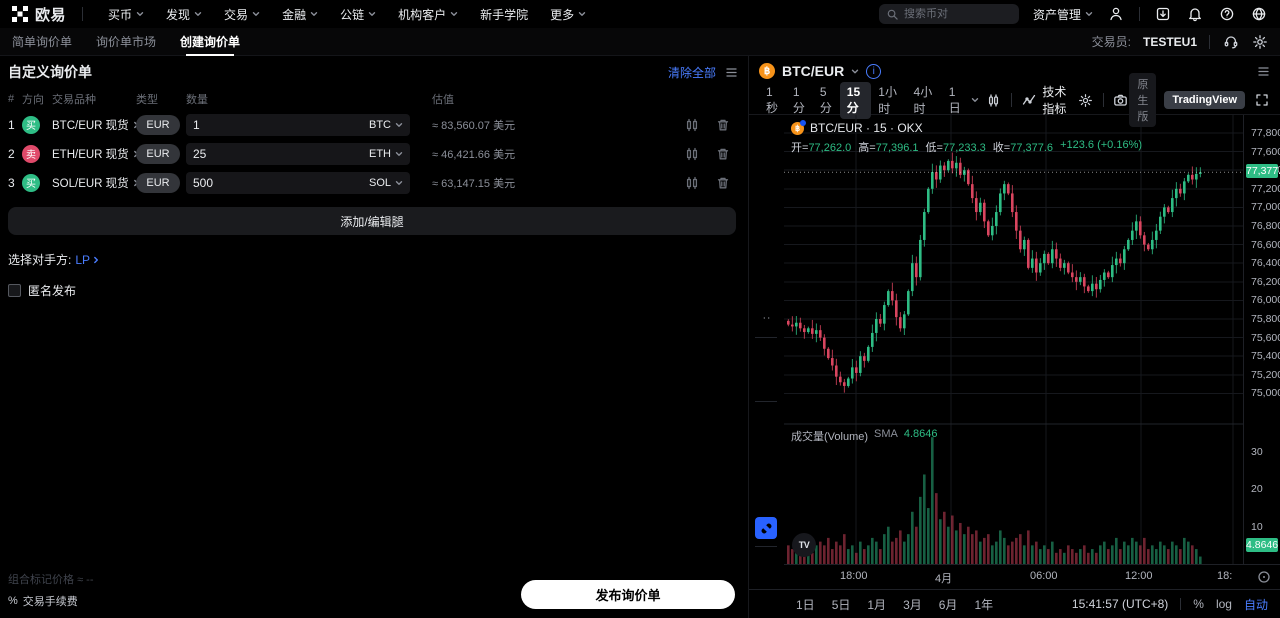 This screenshot has height=618, width=1280. Describe the element at coordinates (766, 130) in the screenshot. I see `crosshair-tool-icon` at that location.